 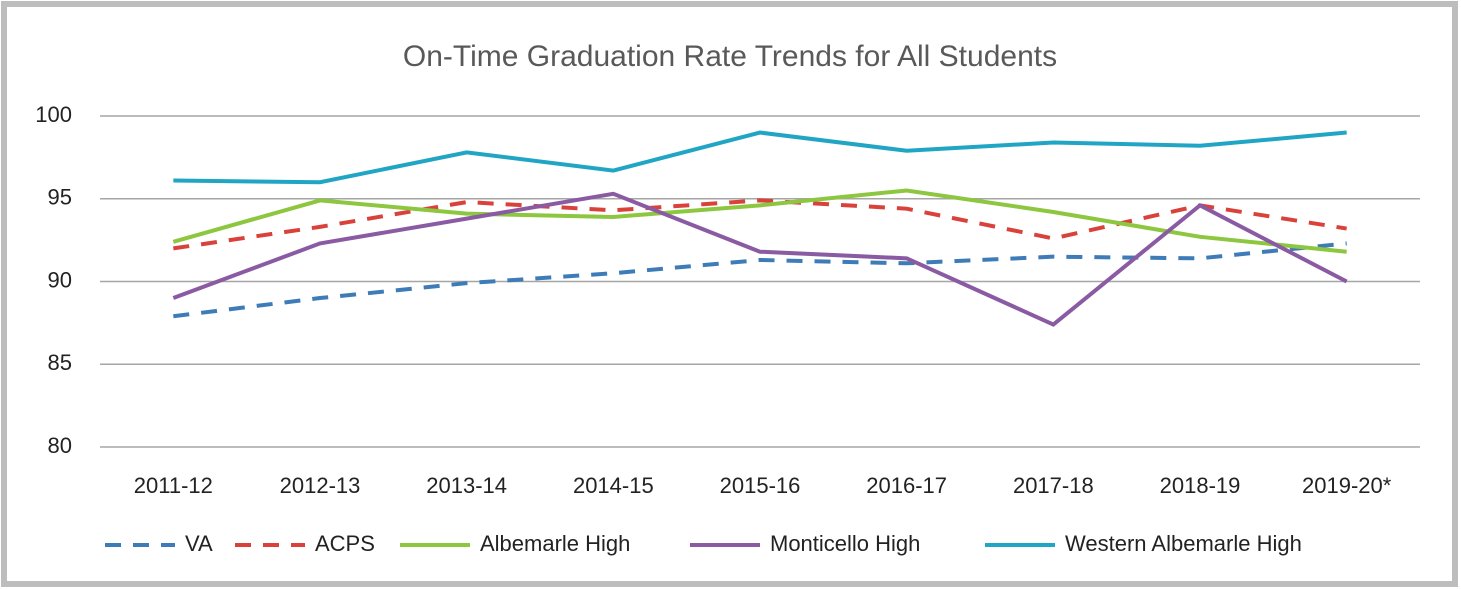 I want to click on legend-label: Western Albemarle High, so click(x=1183, y=543).